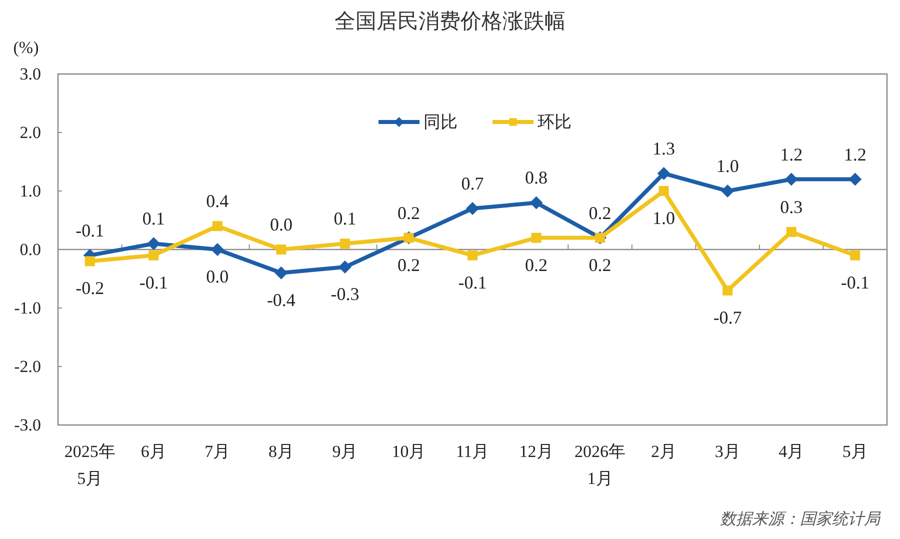 Image resolution: width=900 pixels, height=539 pixels. I want to click on ytick-label: -1.0, so click(27, 308).